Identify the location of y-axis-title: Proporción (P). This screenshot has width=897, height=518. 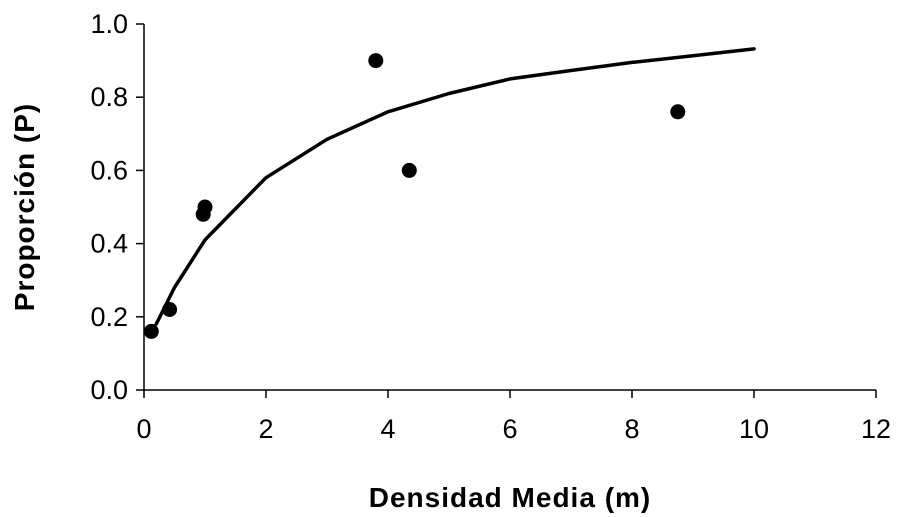
(24, 207).